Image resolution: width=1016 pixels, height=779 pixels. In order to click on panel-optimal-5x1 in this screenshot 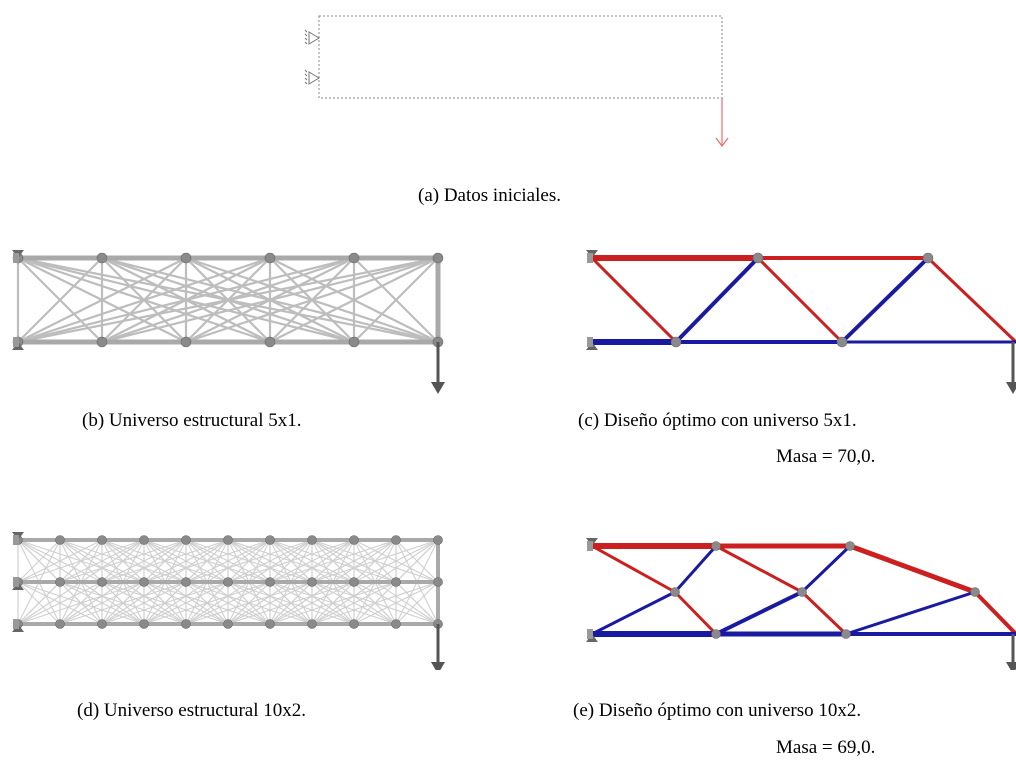, I will do `click(793, 309)`.